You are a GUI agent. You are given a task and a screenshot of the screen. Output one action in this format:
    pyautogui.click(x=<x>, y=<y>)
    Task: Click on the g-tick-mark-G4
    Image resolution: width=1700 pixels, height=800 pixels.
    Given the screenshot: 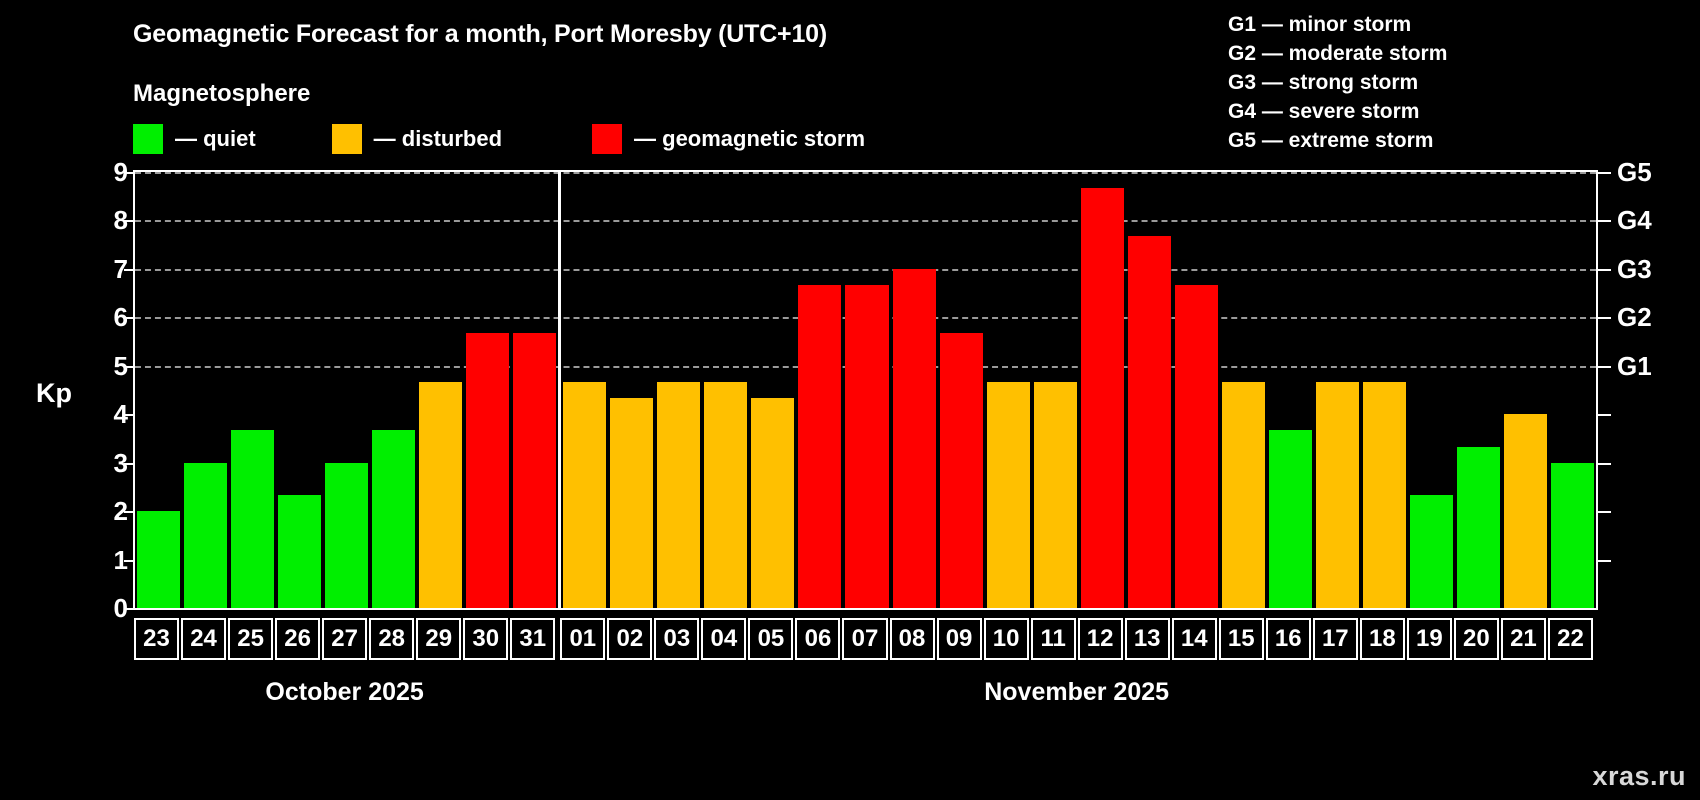 What is the action you would take?
    pyautogui.click(x=1604, y=221)
    